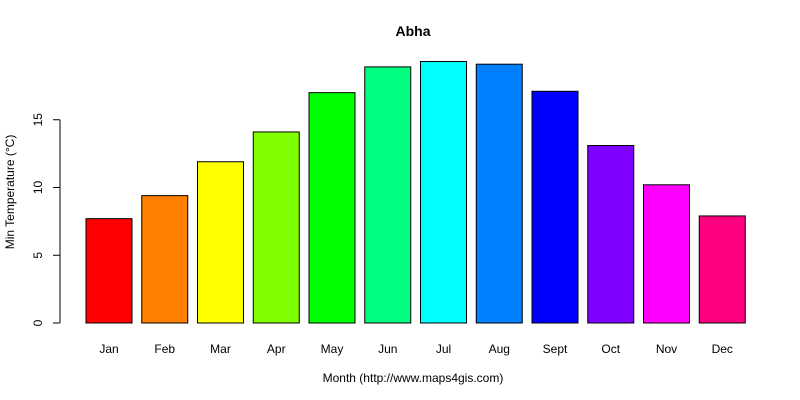  I want to click on y-tick-label-10: 10, so click(38, 188).